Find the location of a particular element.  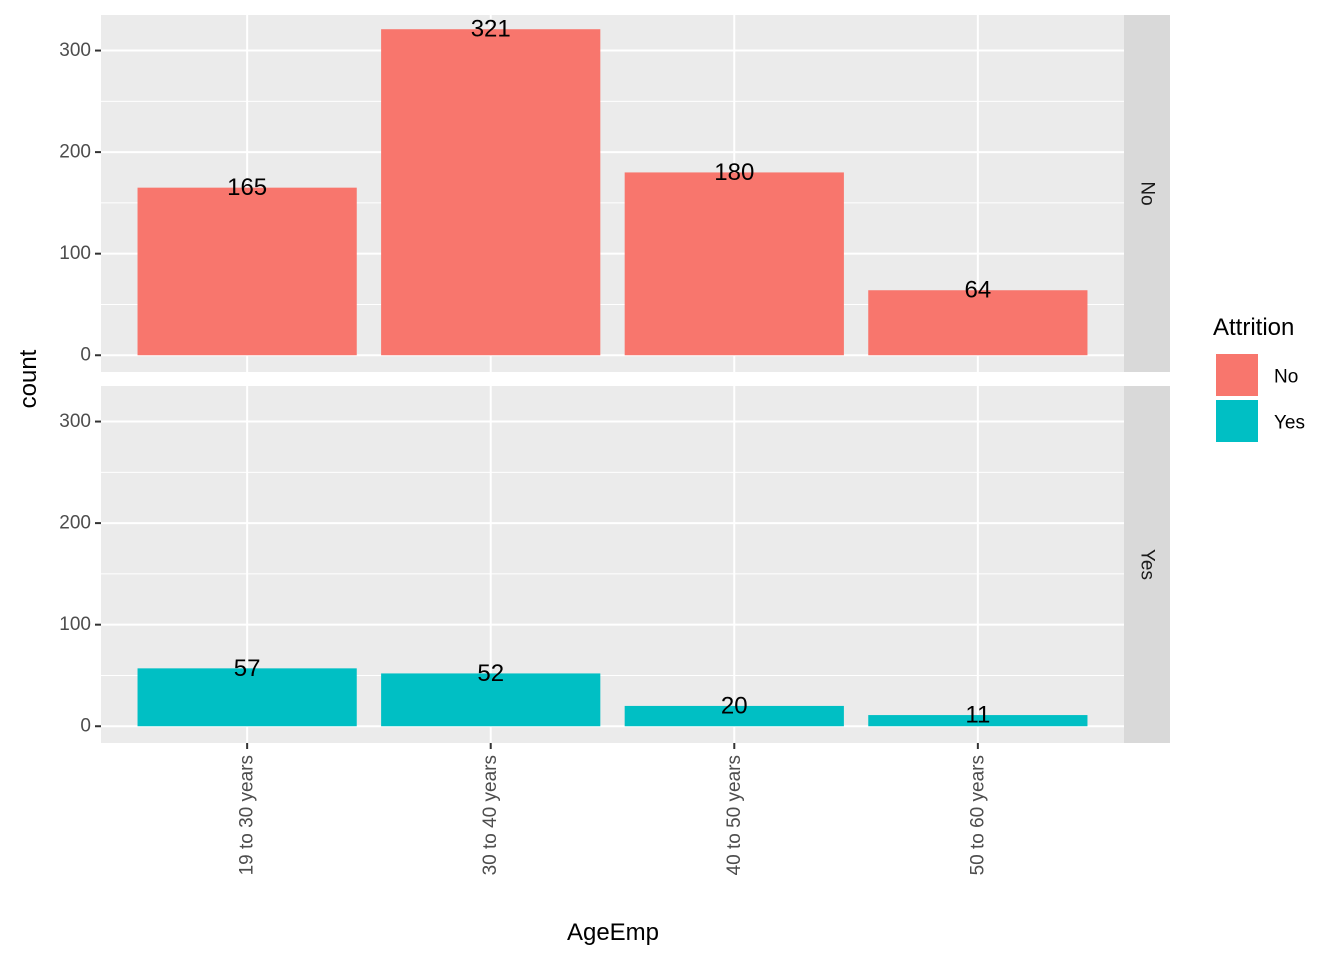

bar-yes-40-to-50-years is located at coordinates (734, 716).